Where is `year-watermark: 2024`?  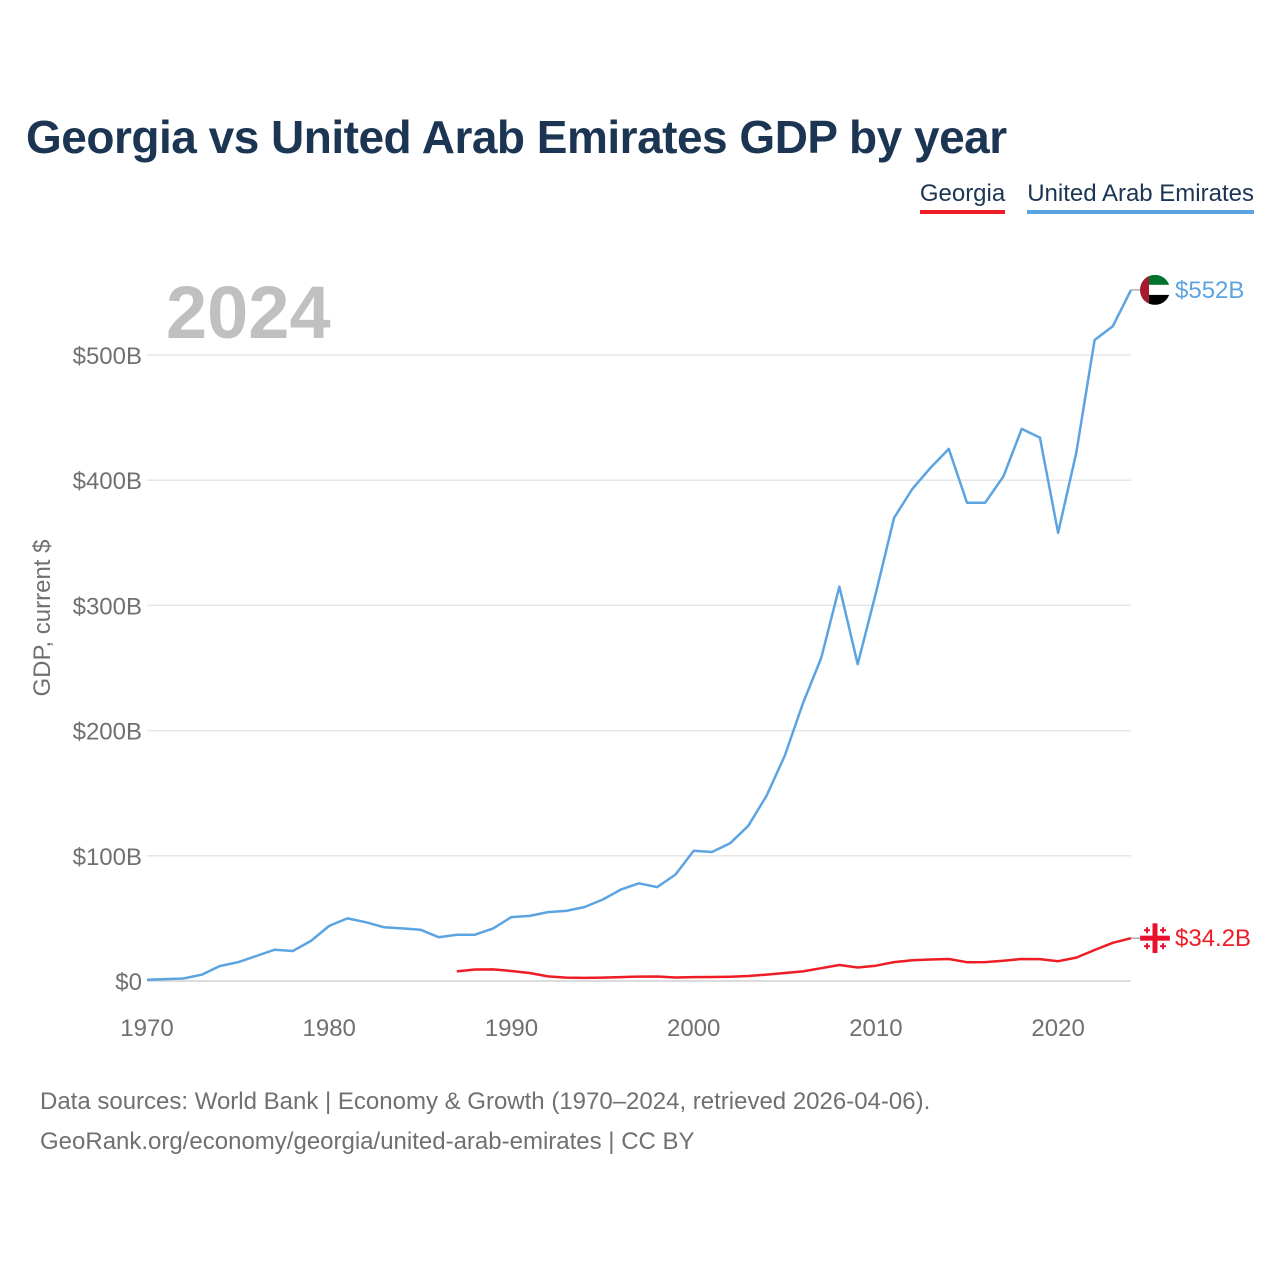 year-watermark: 2024 is located at coordinates (248, 312).